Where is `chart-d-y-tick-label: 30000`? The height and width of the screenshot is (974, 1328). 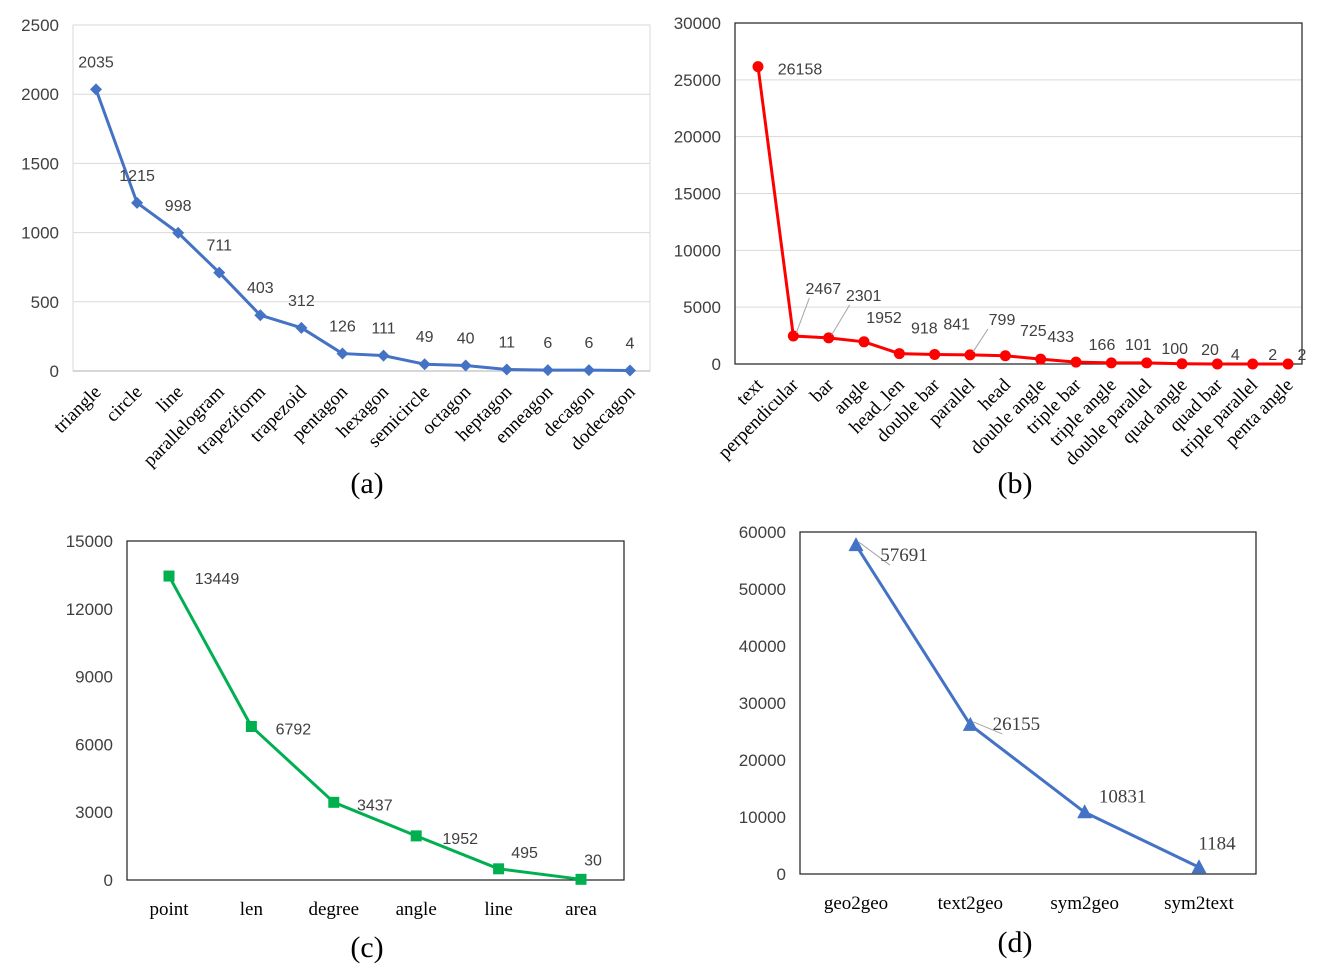 chart-d-y-tick-label: 30000 is located at coordinates (762, 703).